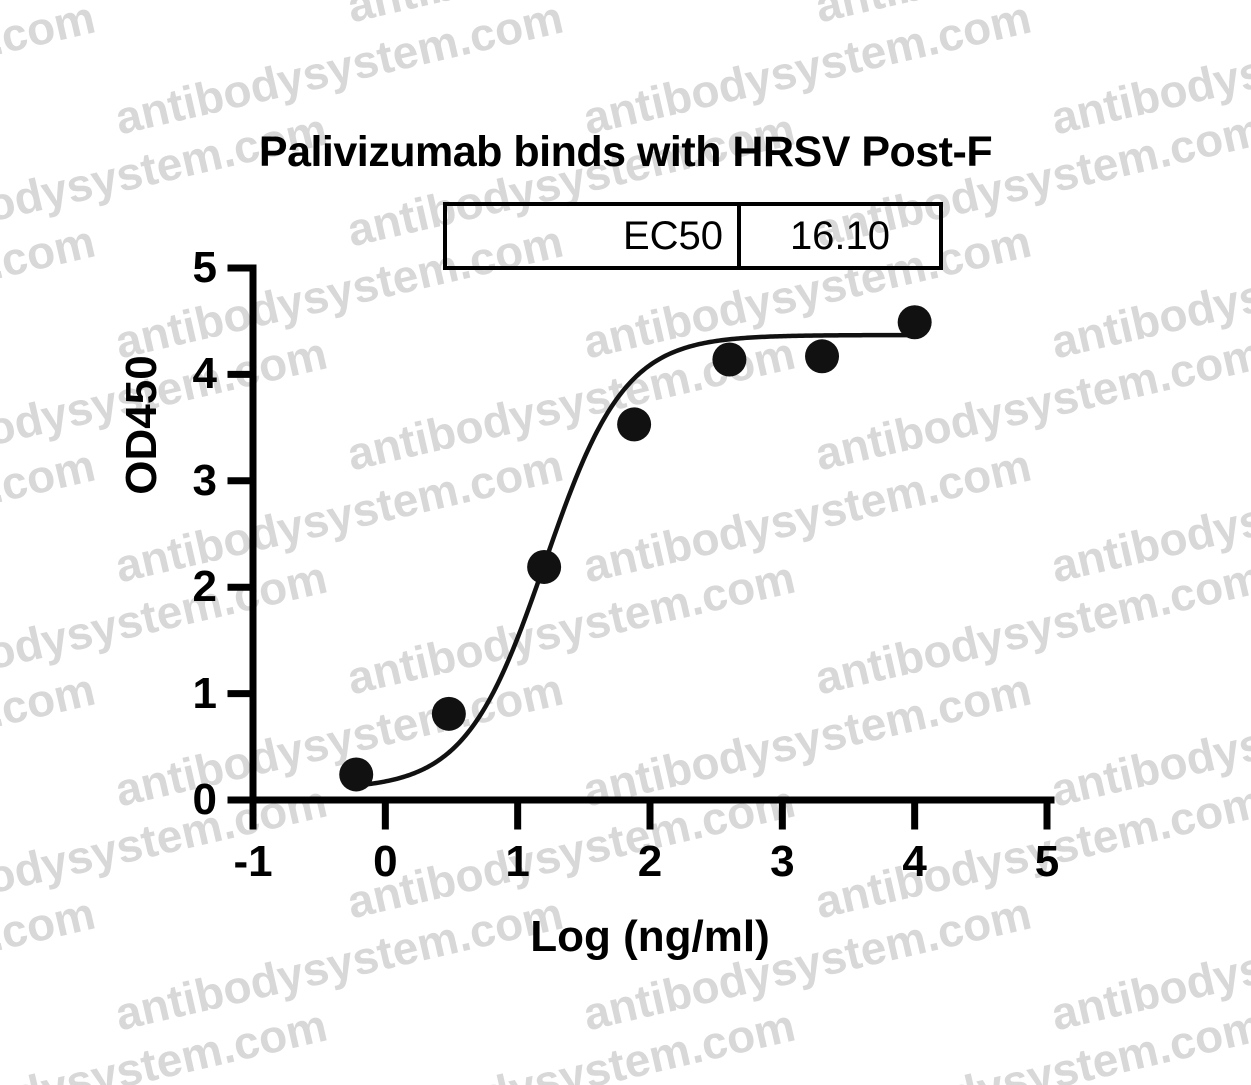 The image size is (1251, 1085). What do you see at coordinates (650, 861) in the screenshot?
I see `x-tick-label: 2` at bounding box center [650, 861].